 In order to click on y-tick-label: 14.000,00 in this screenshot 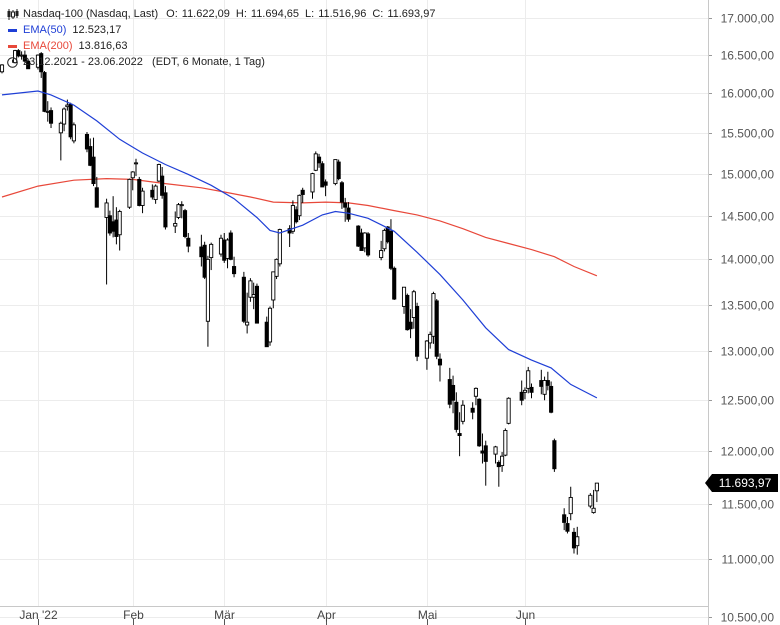, I will do `click(748, 260)`.